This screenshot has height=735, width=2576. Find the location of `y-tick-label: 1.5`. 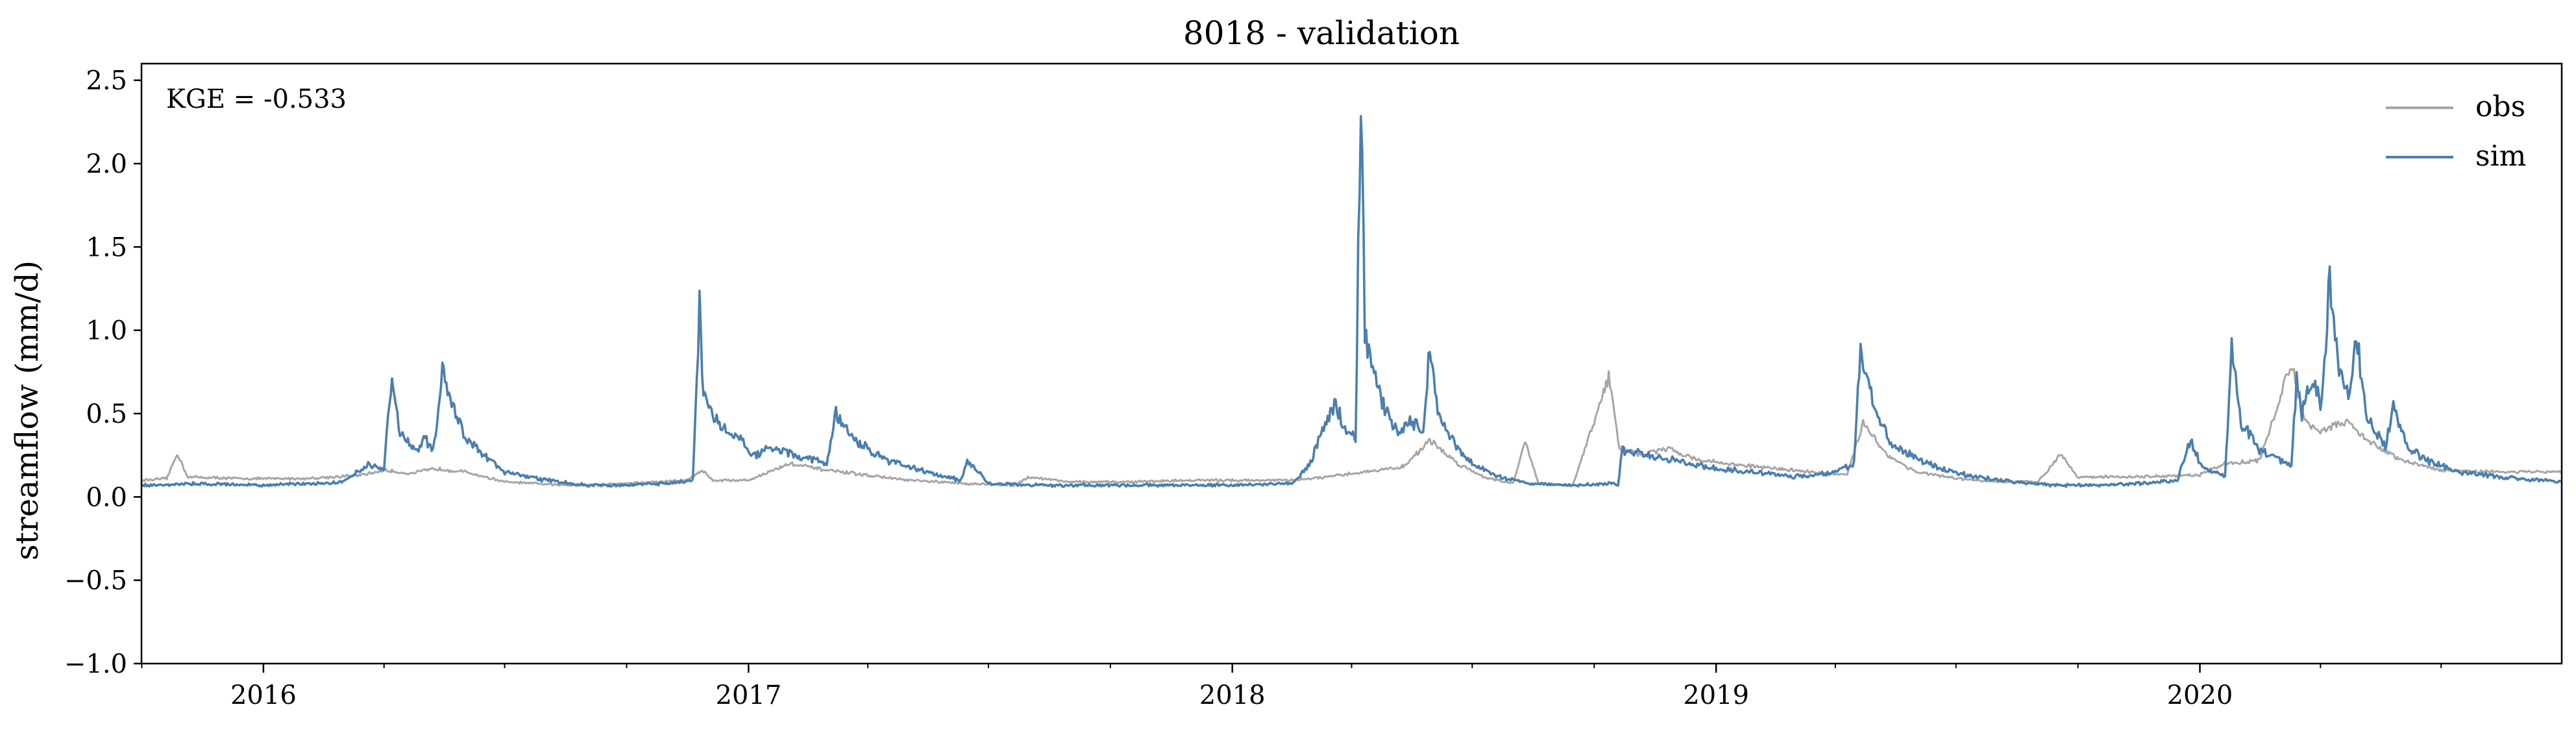

y-tick-label: 1.5 is located at coordinates (106, 247).